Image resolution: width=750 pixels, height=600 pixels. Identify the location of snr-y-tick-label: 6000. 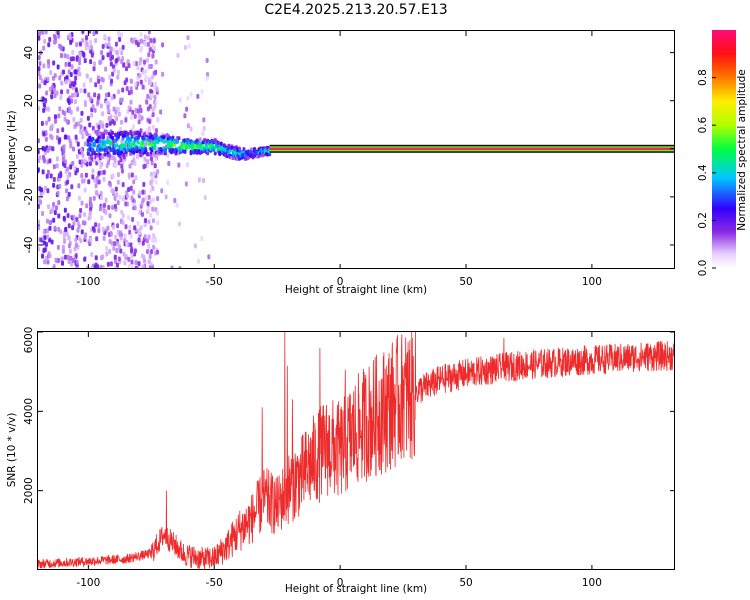
(29, 340).